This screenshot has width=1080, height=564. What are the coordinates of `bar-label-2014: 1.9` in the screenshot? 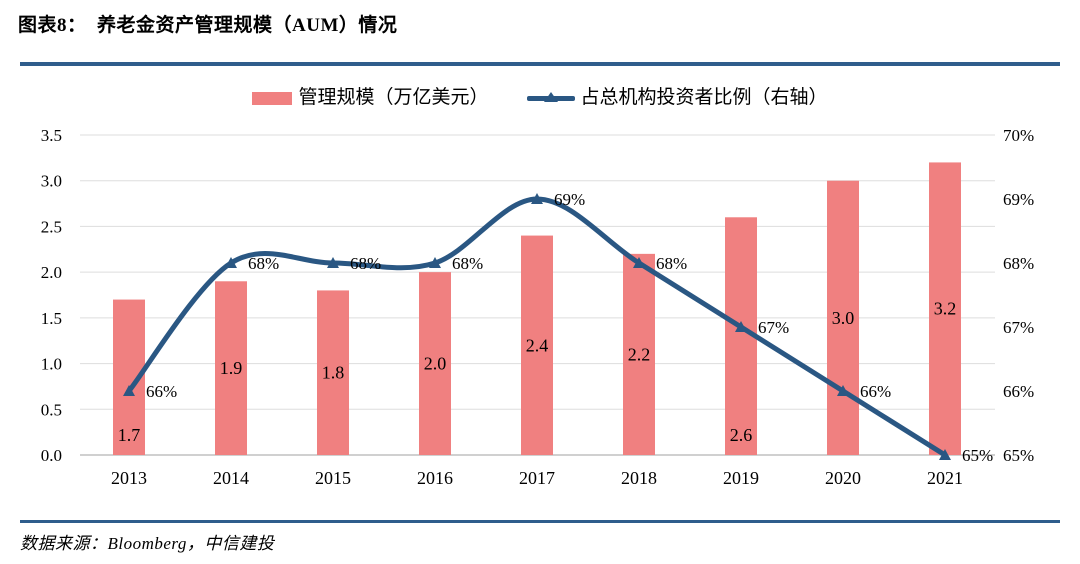 It's located at (231, 368).